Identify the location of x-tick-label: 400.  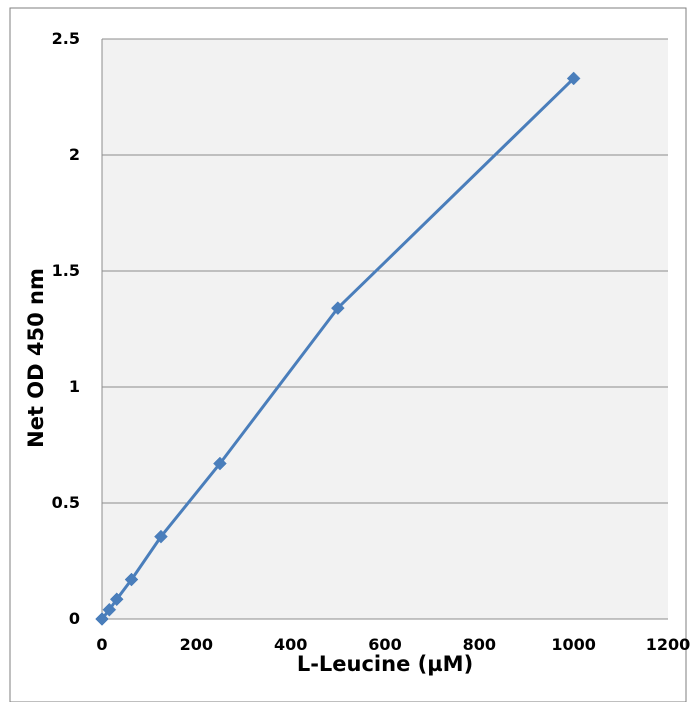
(290, 644).